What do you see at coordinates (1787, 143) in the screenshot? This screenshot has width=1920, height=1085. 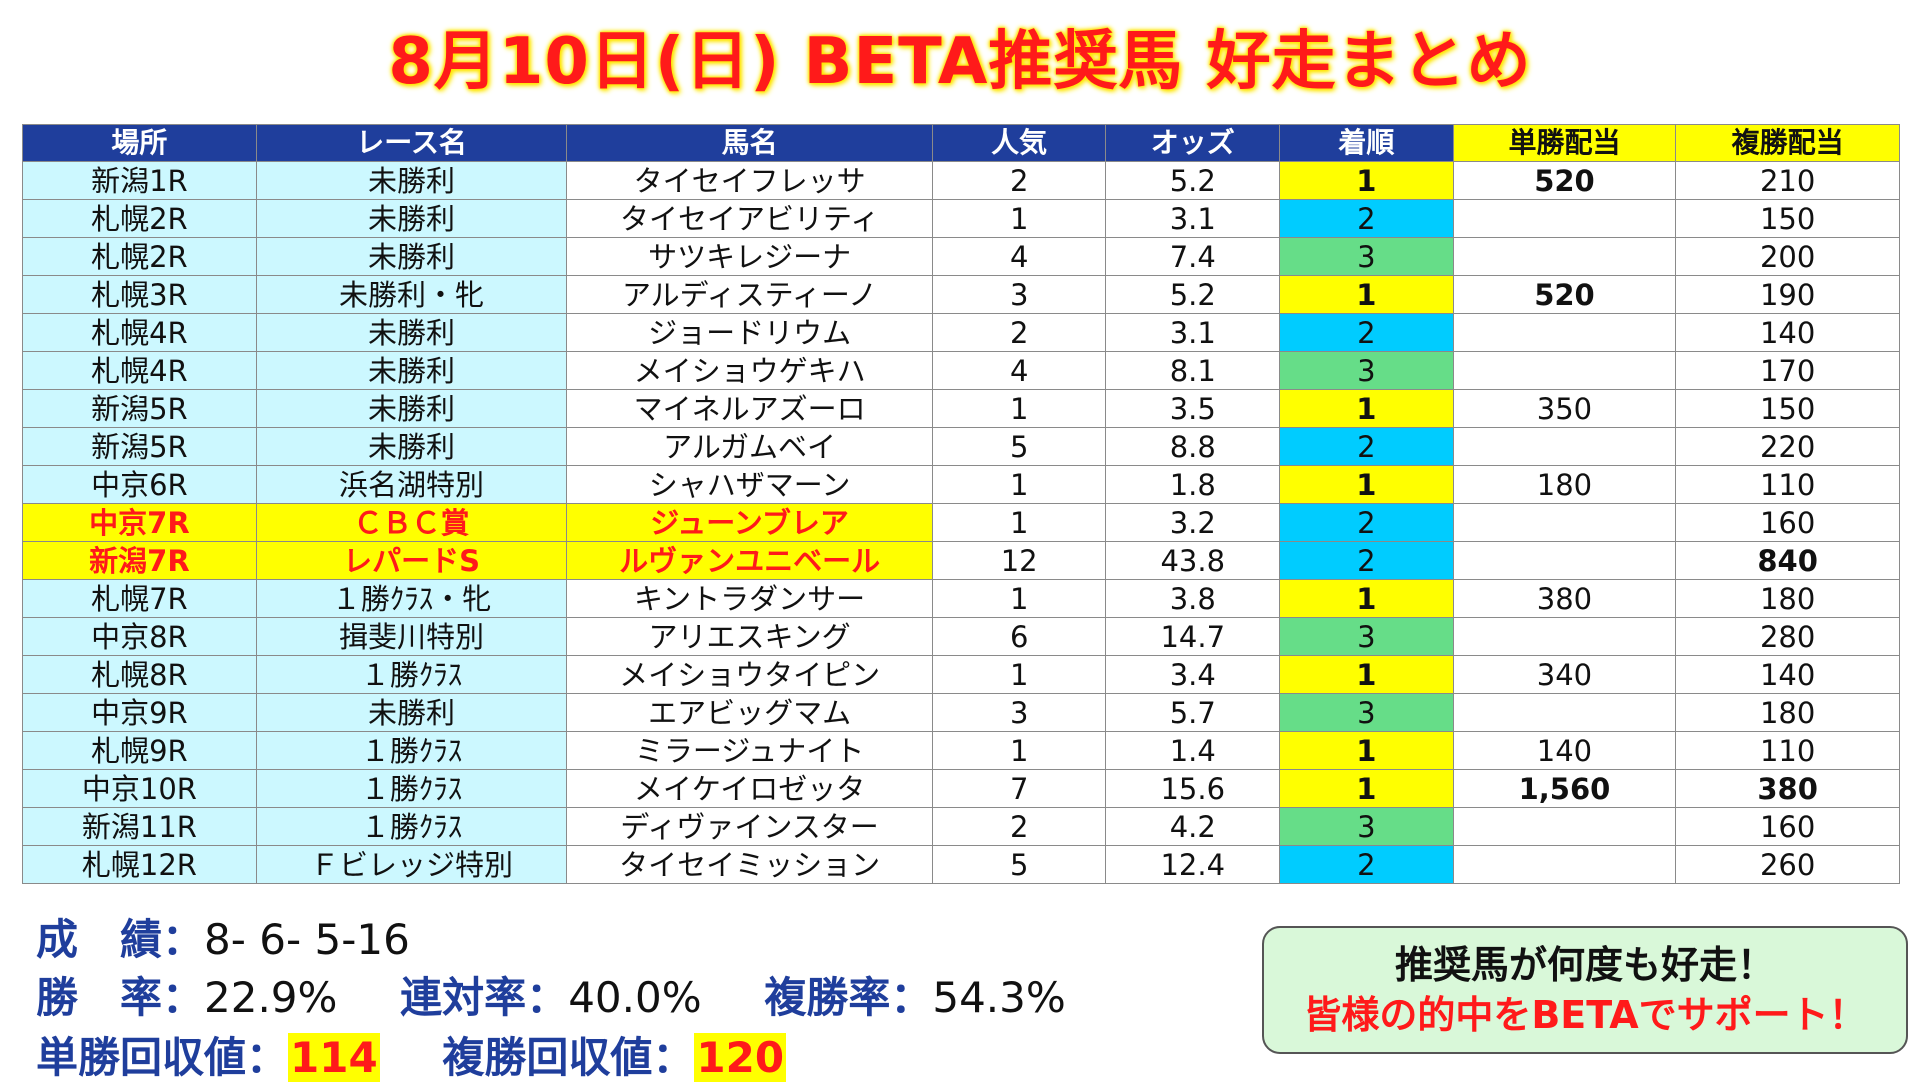 I see `header-place-payout: 複勝配当` at bounding box center [1787, 143].